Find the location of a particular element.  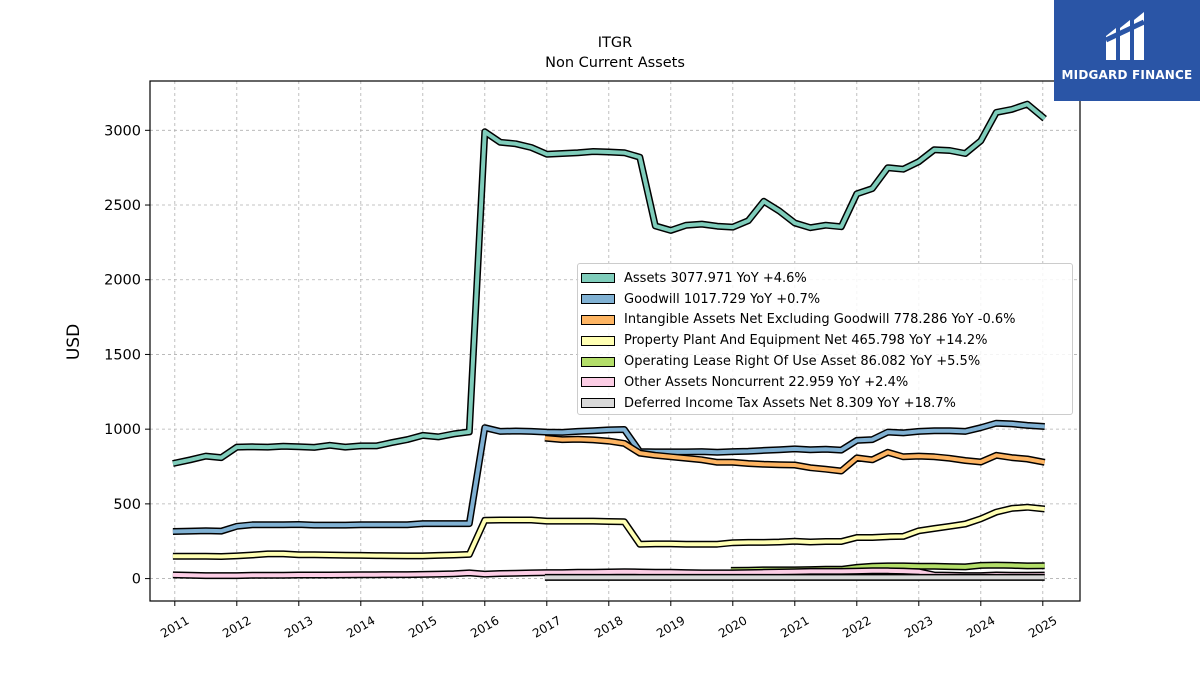

logo-mark-icon is located at coordinates (1125, 36).